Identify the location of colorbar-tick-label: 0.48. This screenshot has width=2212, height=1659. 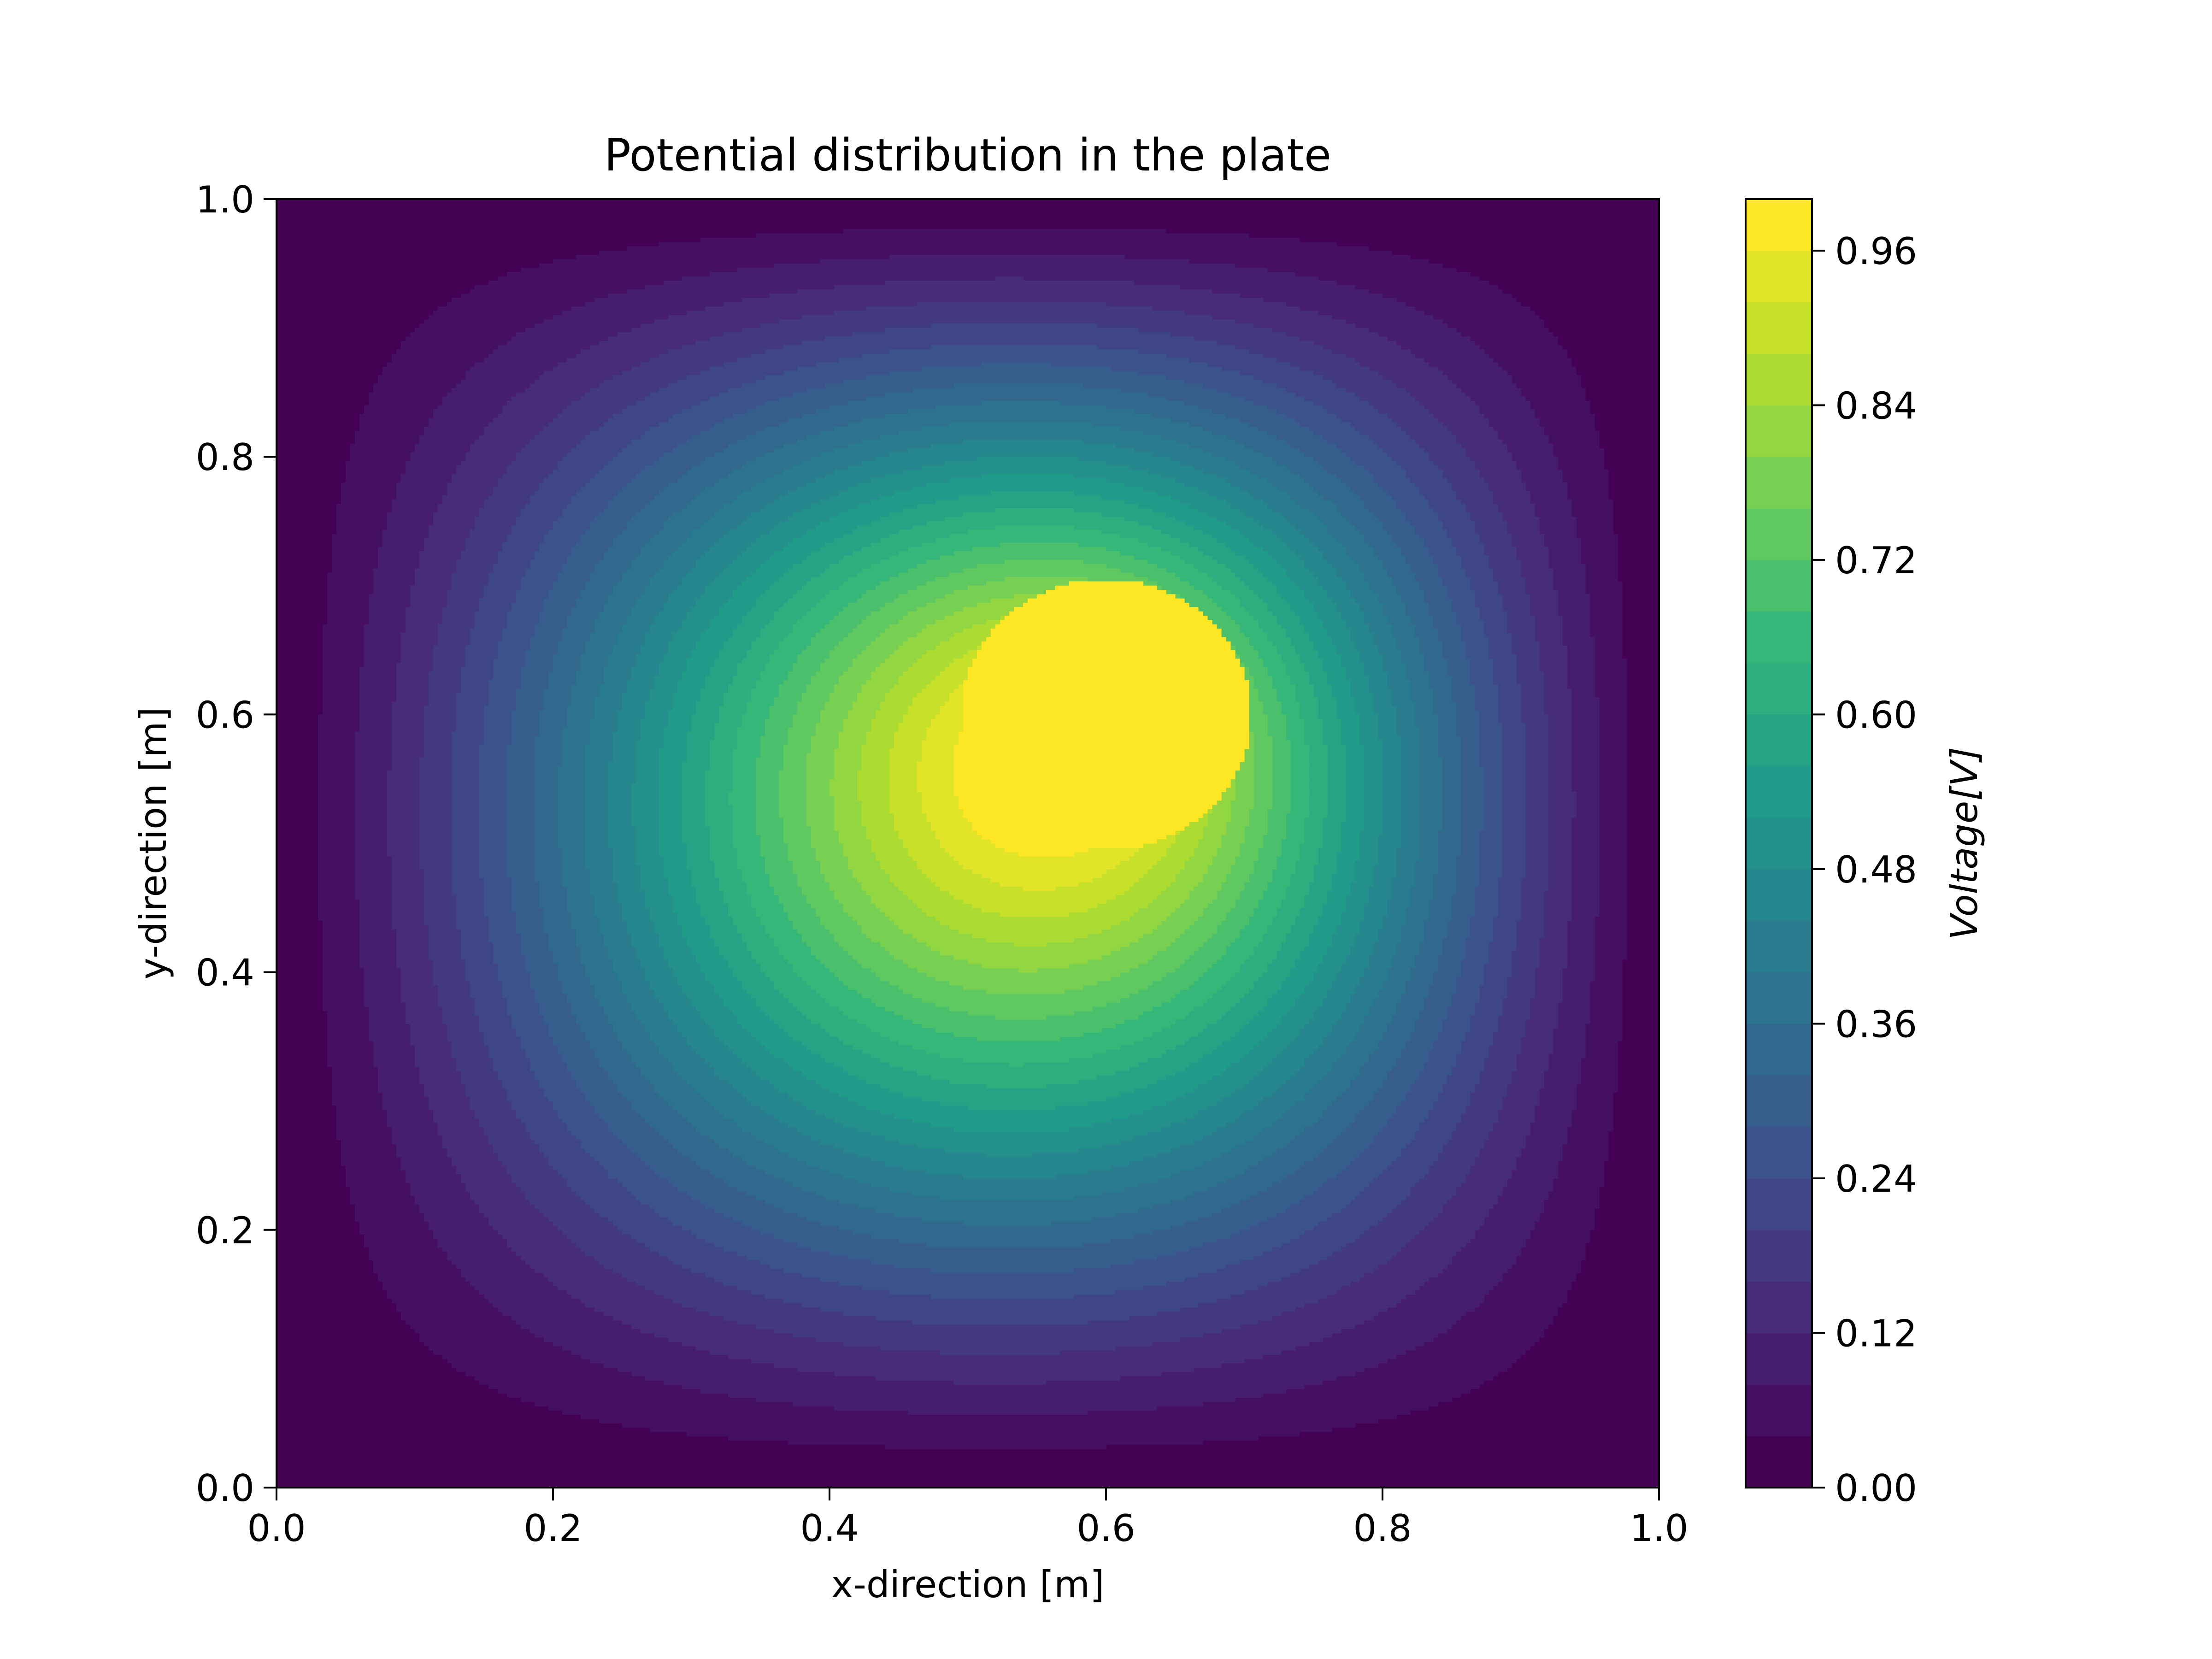
(1876, 869).